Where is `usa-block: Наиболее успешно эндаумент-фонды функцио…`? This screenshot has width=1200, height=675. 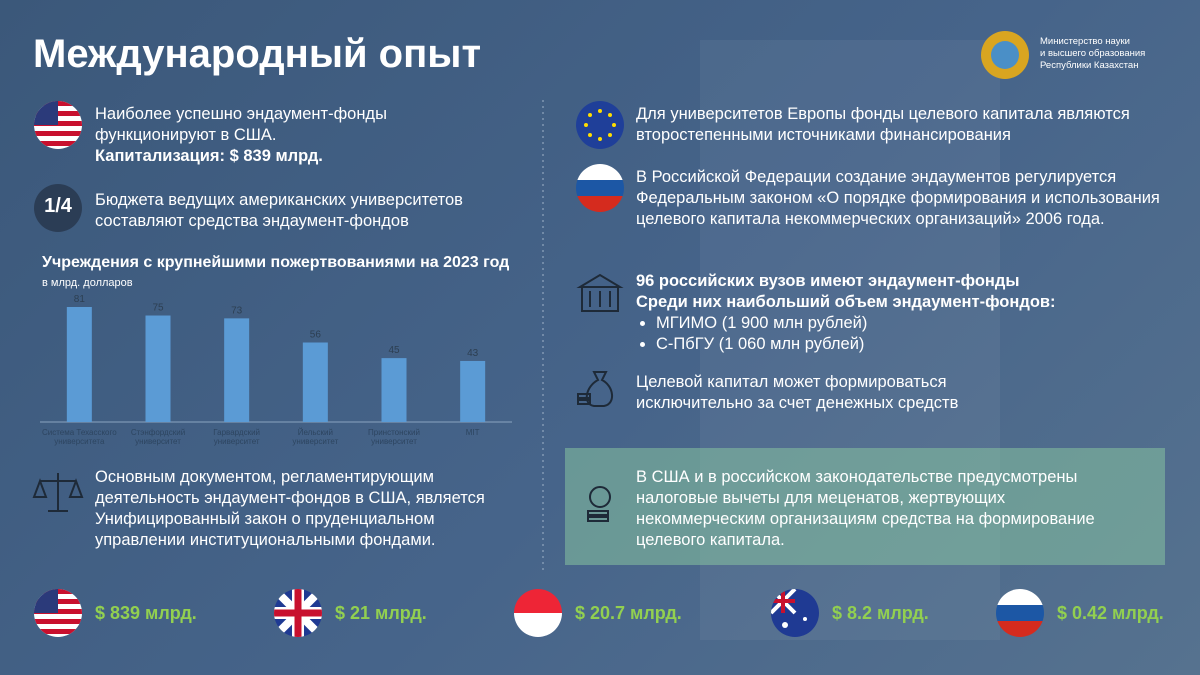
usa-block: Наиболее успешно эндаумент-фонды функцио… is located at coordinates (260, 135).